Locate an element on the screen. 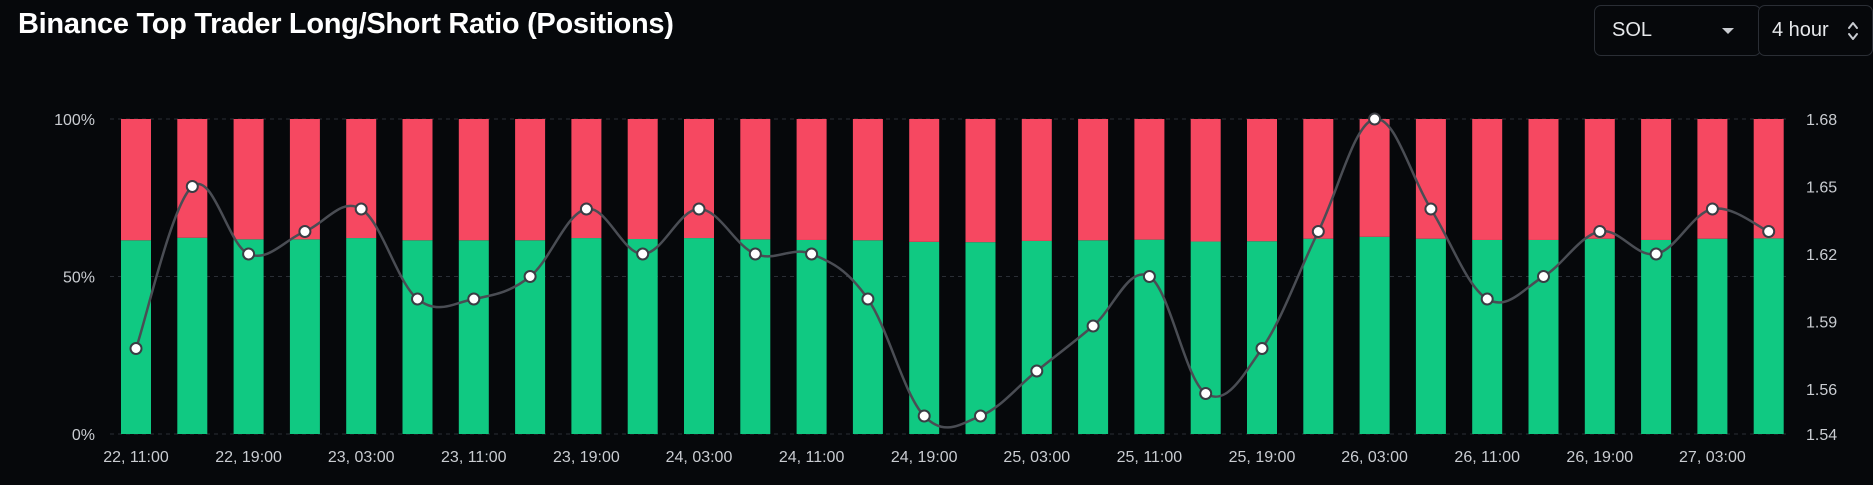 This screenshot has width=1873, height=485. y-right-tick-label: 1.54 is located at coordinates (1821, 435).